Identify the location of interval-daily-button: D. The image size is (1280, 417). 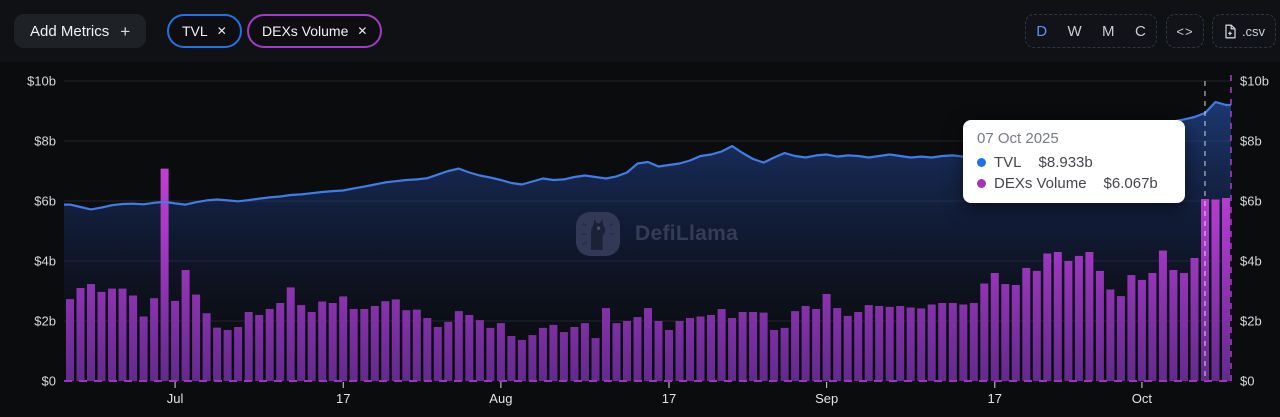
(1042, 31).